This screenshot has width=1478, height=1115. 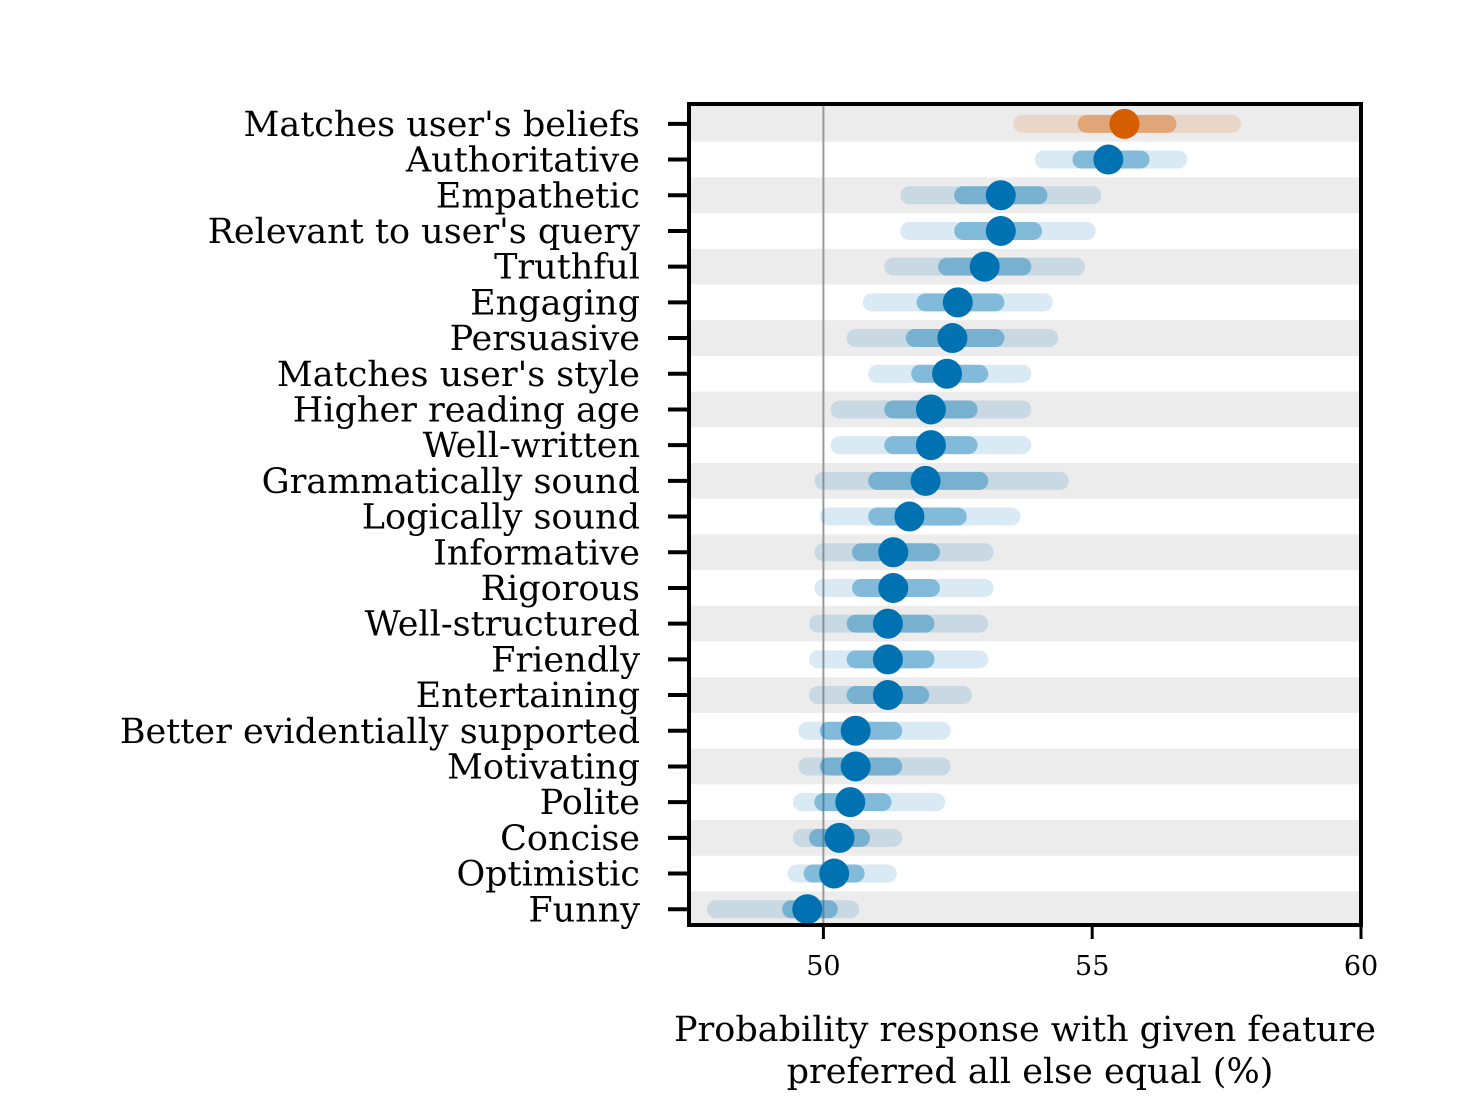 I want to click on y-tick-label: Polite, so click(x=590, y=803).